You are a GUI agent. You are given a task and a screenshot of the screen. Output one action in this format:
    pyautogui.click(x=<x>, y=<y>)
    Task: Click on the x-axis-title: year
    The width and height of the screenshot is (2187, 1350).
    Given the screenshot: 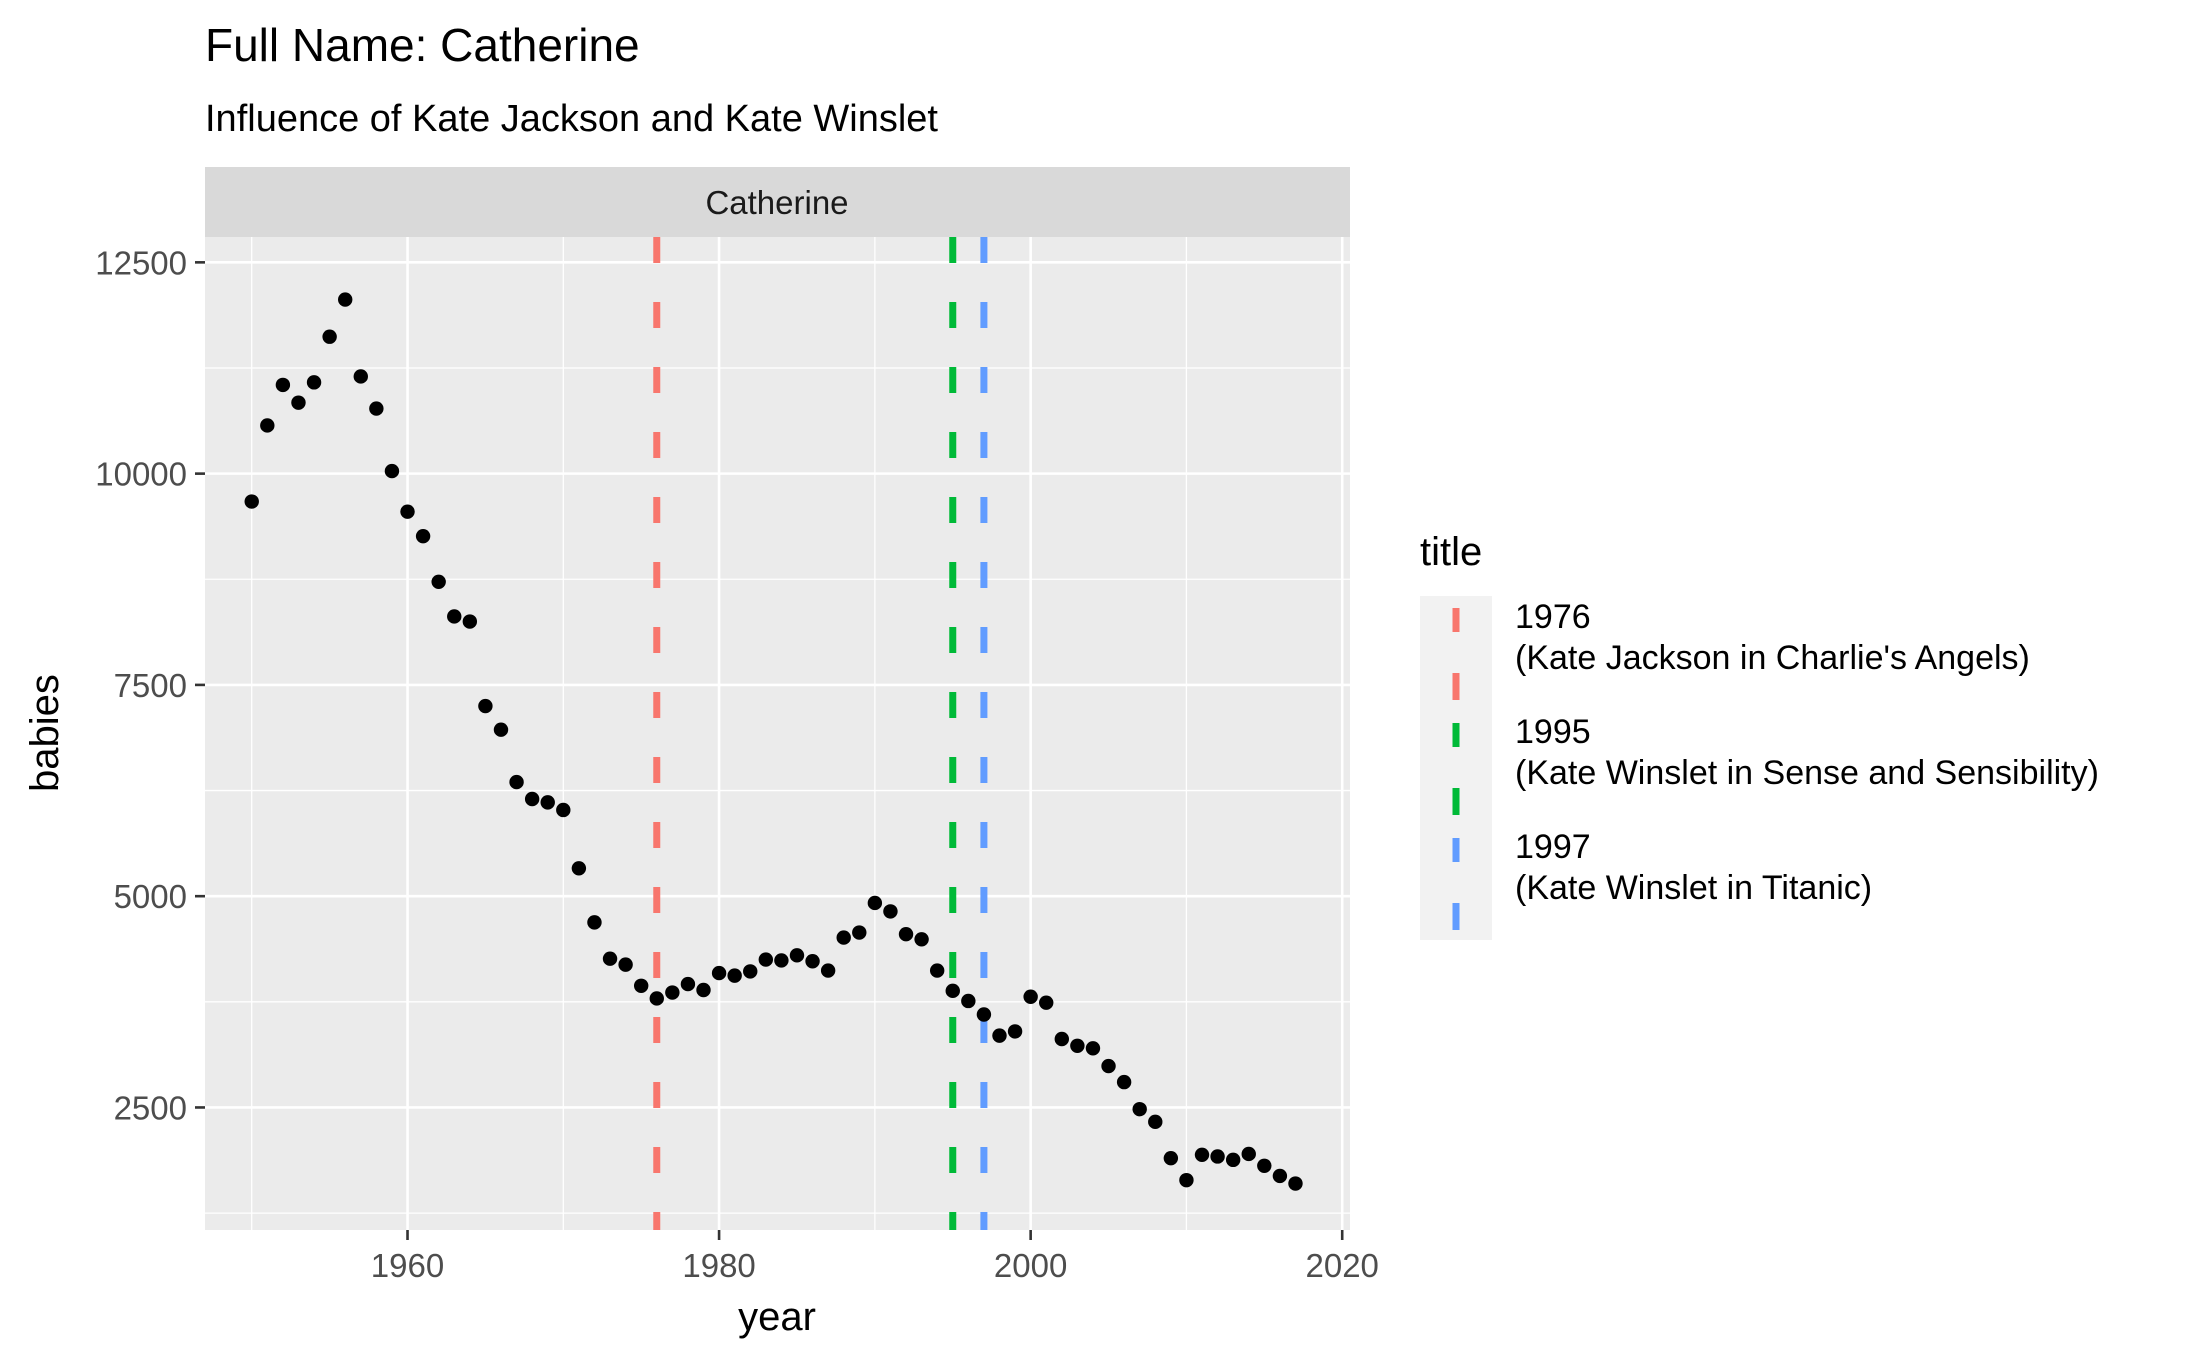 What is the action you would take?
    pyautogui.click(x=777, y=1317)
    